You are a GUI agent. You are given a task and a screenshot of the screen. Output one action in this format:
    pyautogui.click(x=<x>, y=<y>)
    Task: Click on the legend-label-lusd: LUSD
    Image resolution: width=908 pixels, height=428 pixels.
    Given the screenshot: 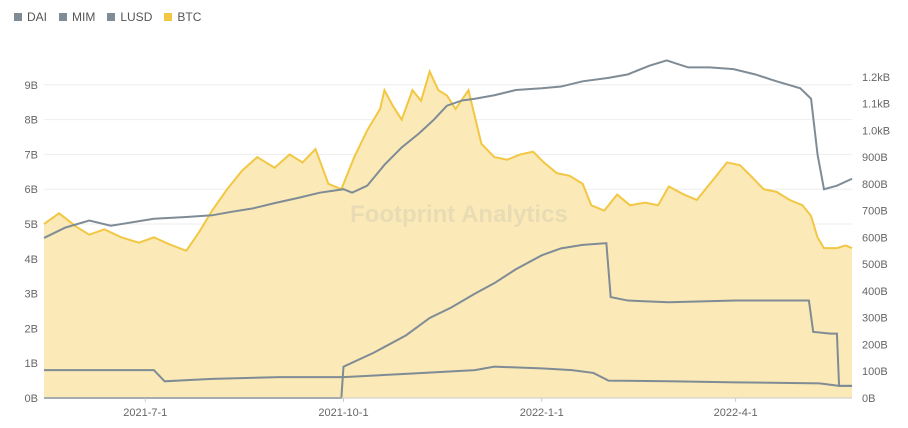 What is the action you would take?
    pyautogui.click(x=136, y=17)
    